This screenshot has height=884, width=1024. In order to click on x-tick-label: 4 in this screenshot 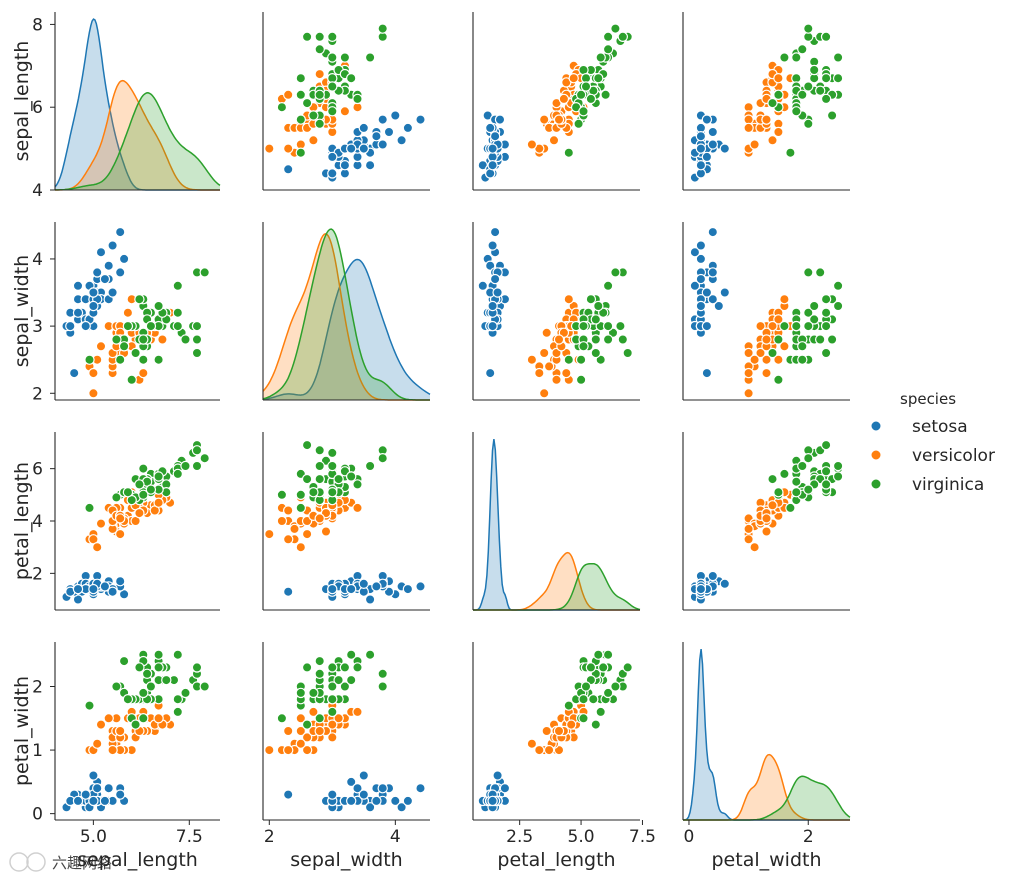, I will do `click(395, 837)`.